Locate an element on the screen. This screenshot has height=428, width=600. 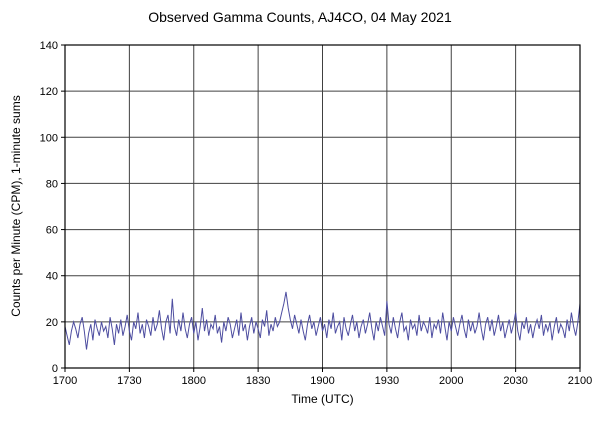
svg-text: 1900 is located at coordinates (322, 381).